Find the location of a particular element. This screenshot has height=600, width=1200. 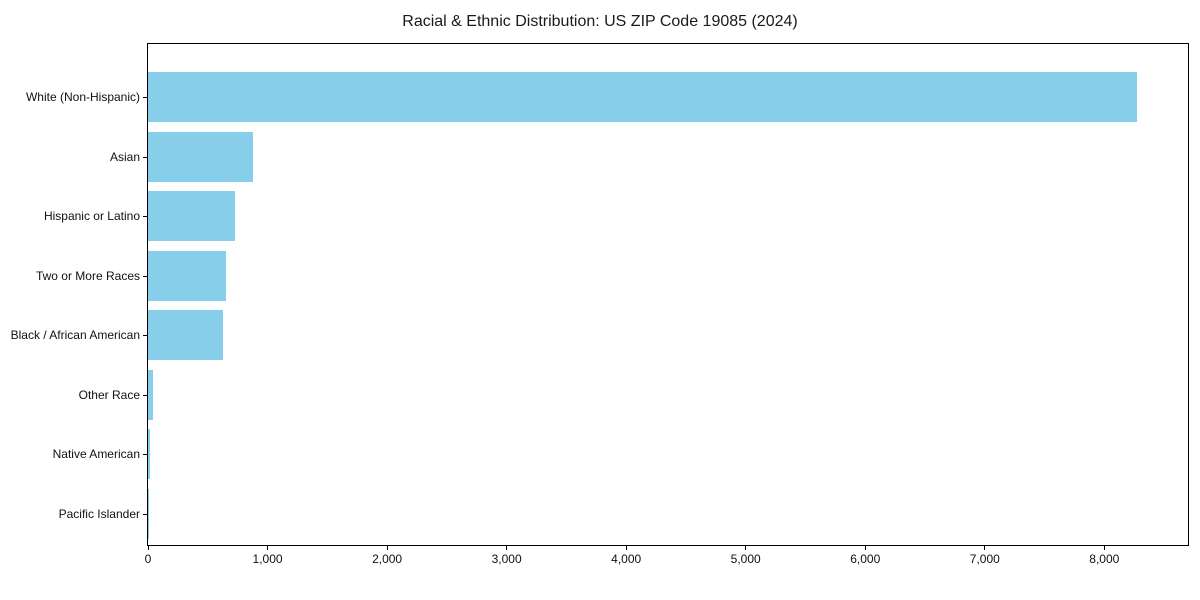

y-tick-label: Black / African American is located at coordinates (75, 335).